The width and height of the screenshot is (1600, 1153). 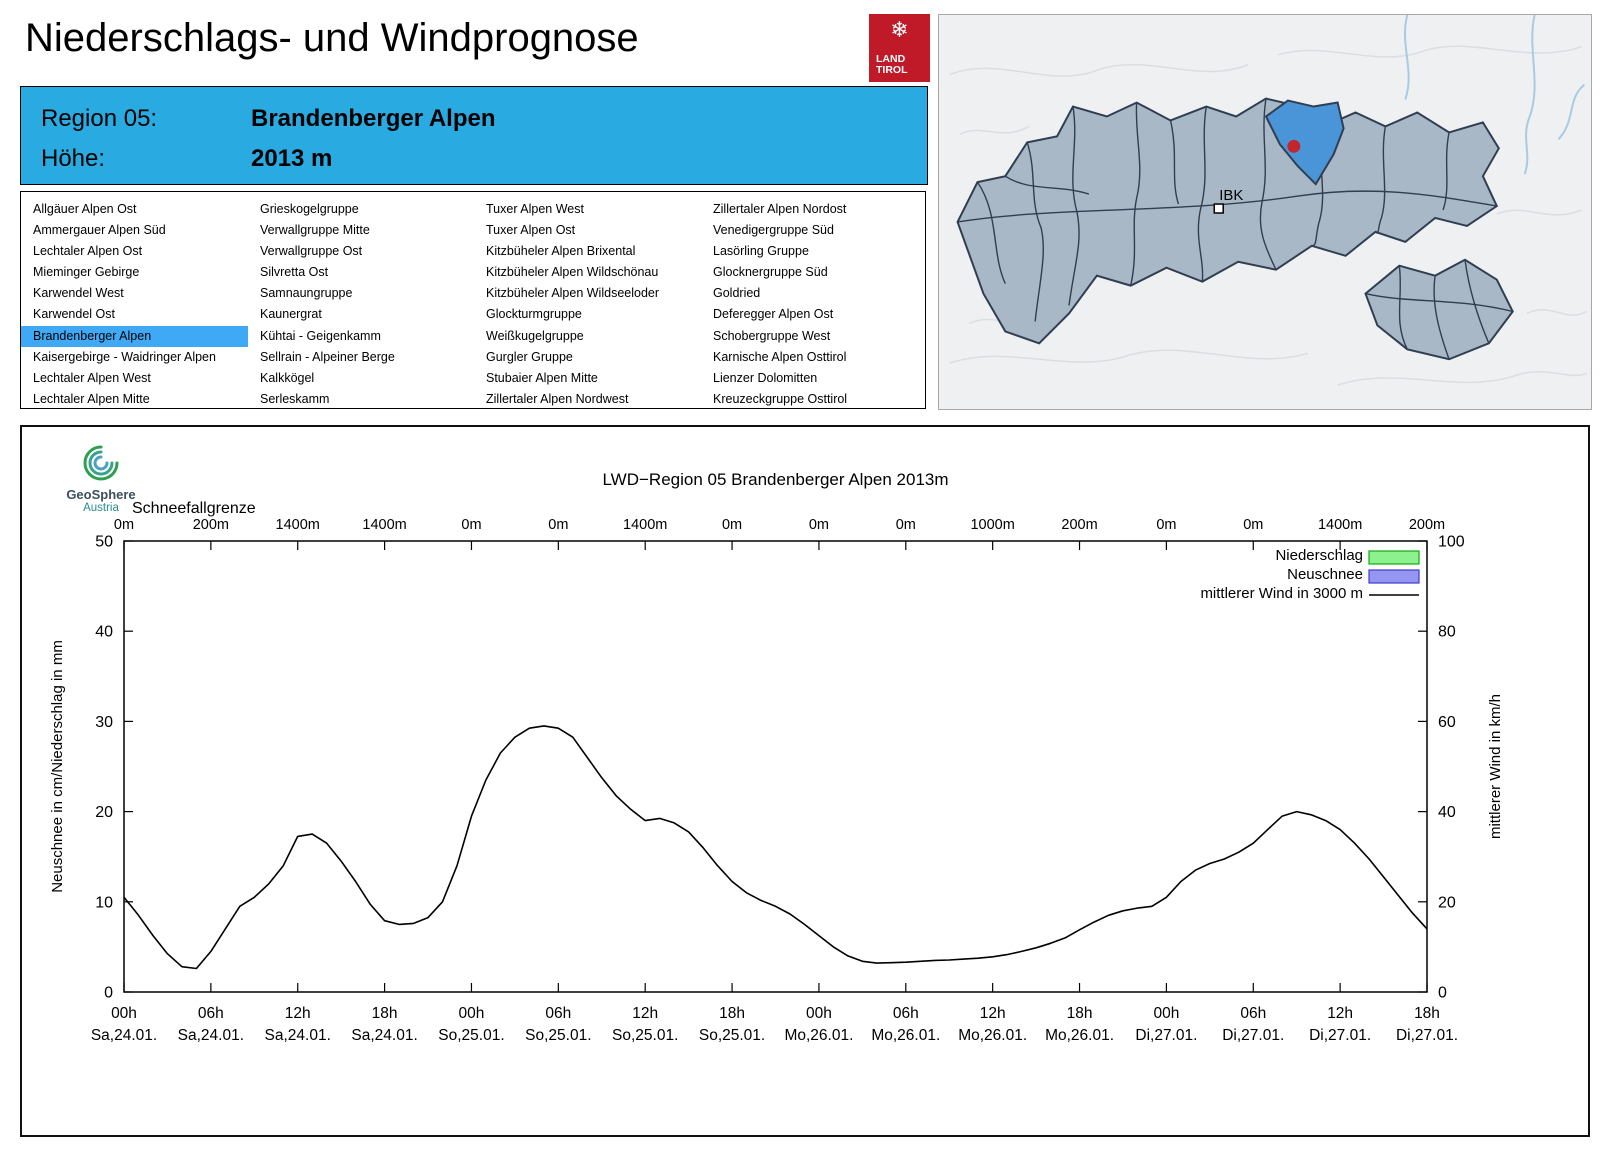 What do you see at coordinates (899, 48) in the screenshot?
I see `land-tirol-logo: ❄ LAND TIROL` at bounding box center [899, 48].